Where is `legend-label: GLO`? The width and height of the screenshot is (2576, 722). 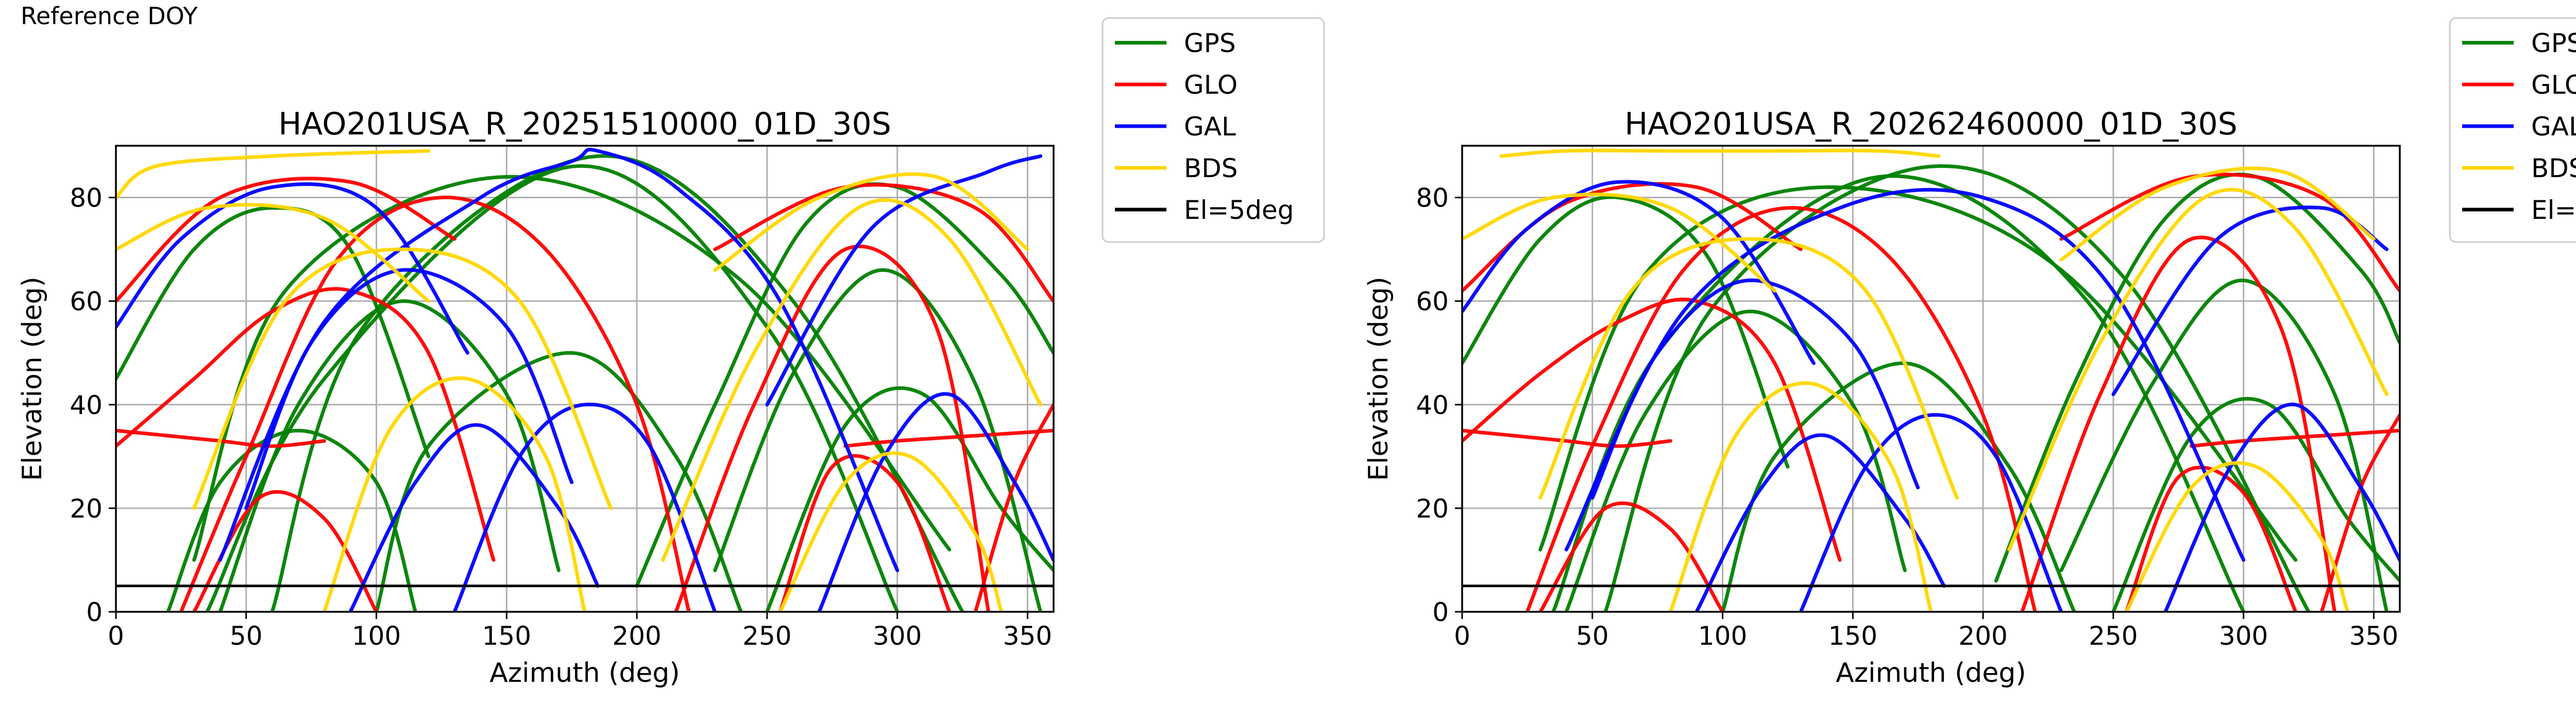 legend-label: GLO is located at coordinates (1211, 85).